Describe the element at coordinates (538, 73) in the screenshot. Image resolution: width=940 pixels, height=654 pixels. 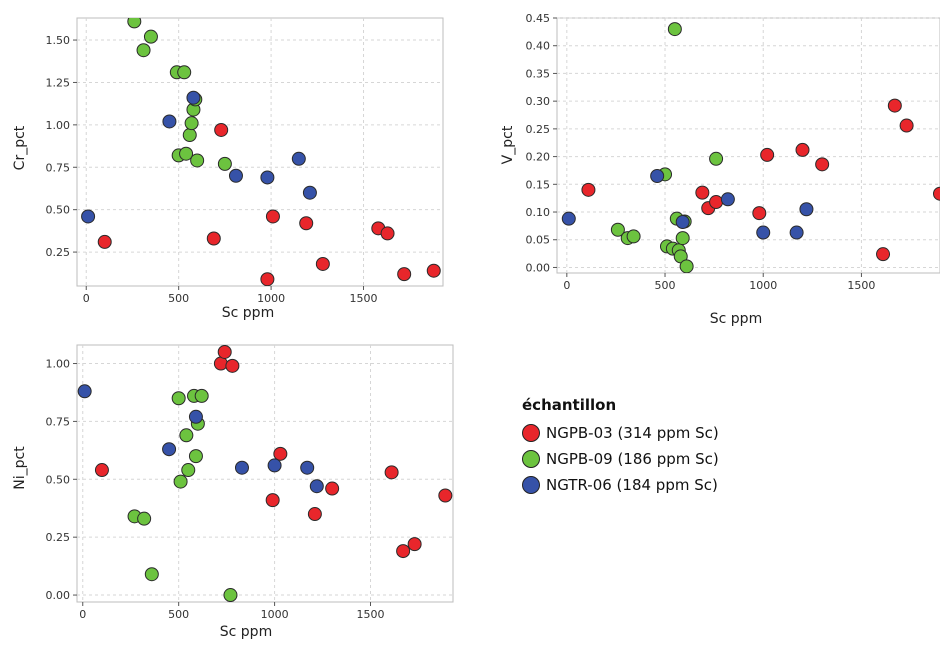
I see `y-tick-label: 0.35` at that location.